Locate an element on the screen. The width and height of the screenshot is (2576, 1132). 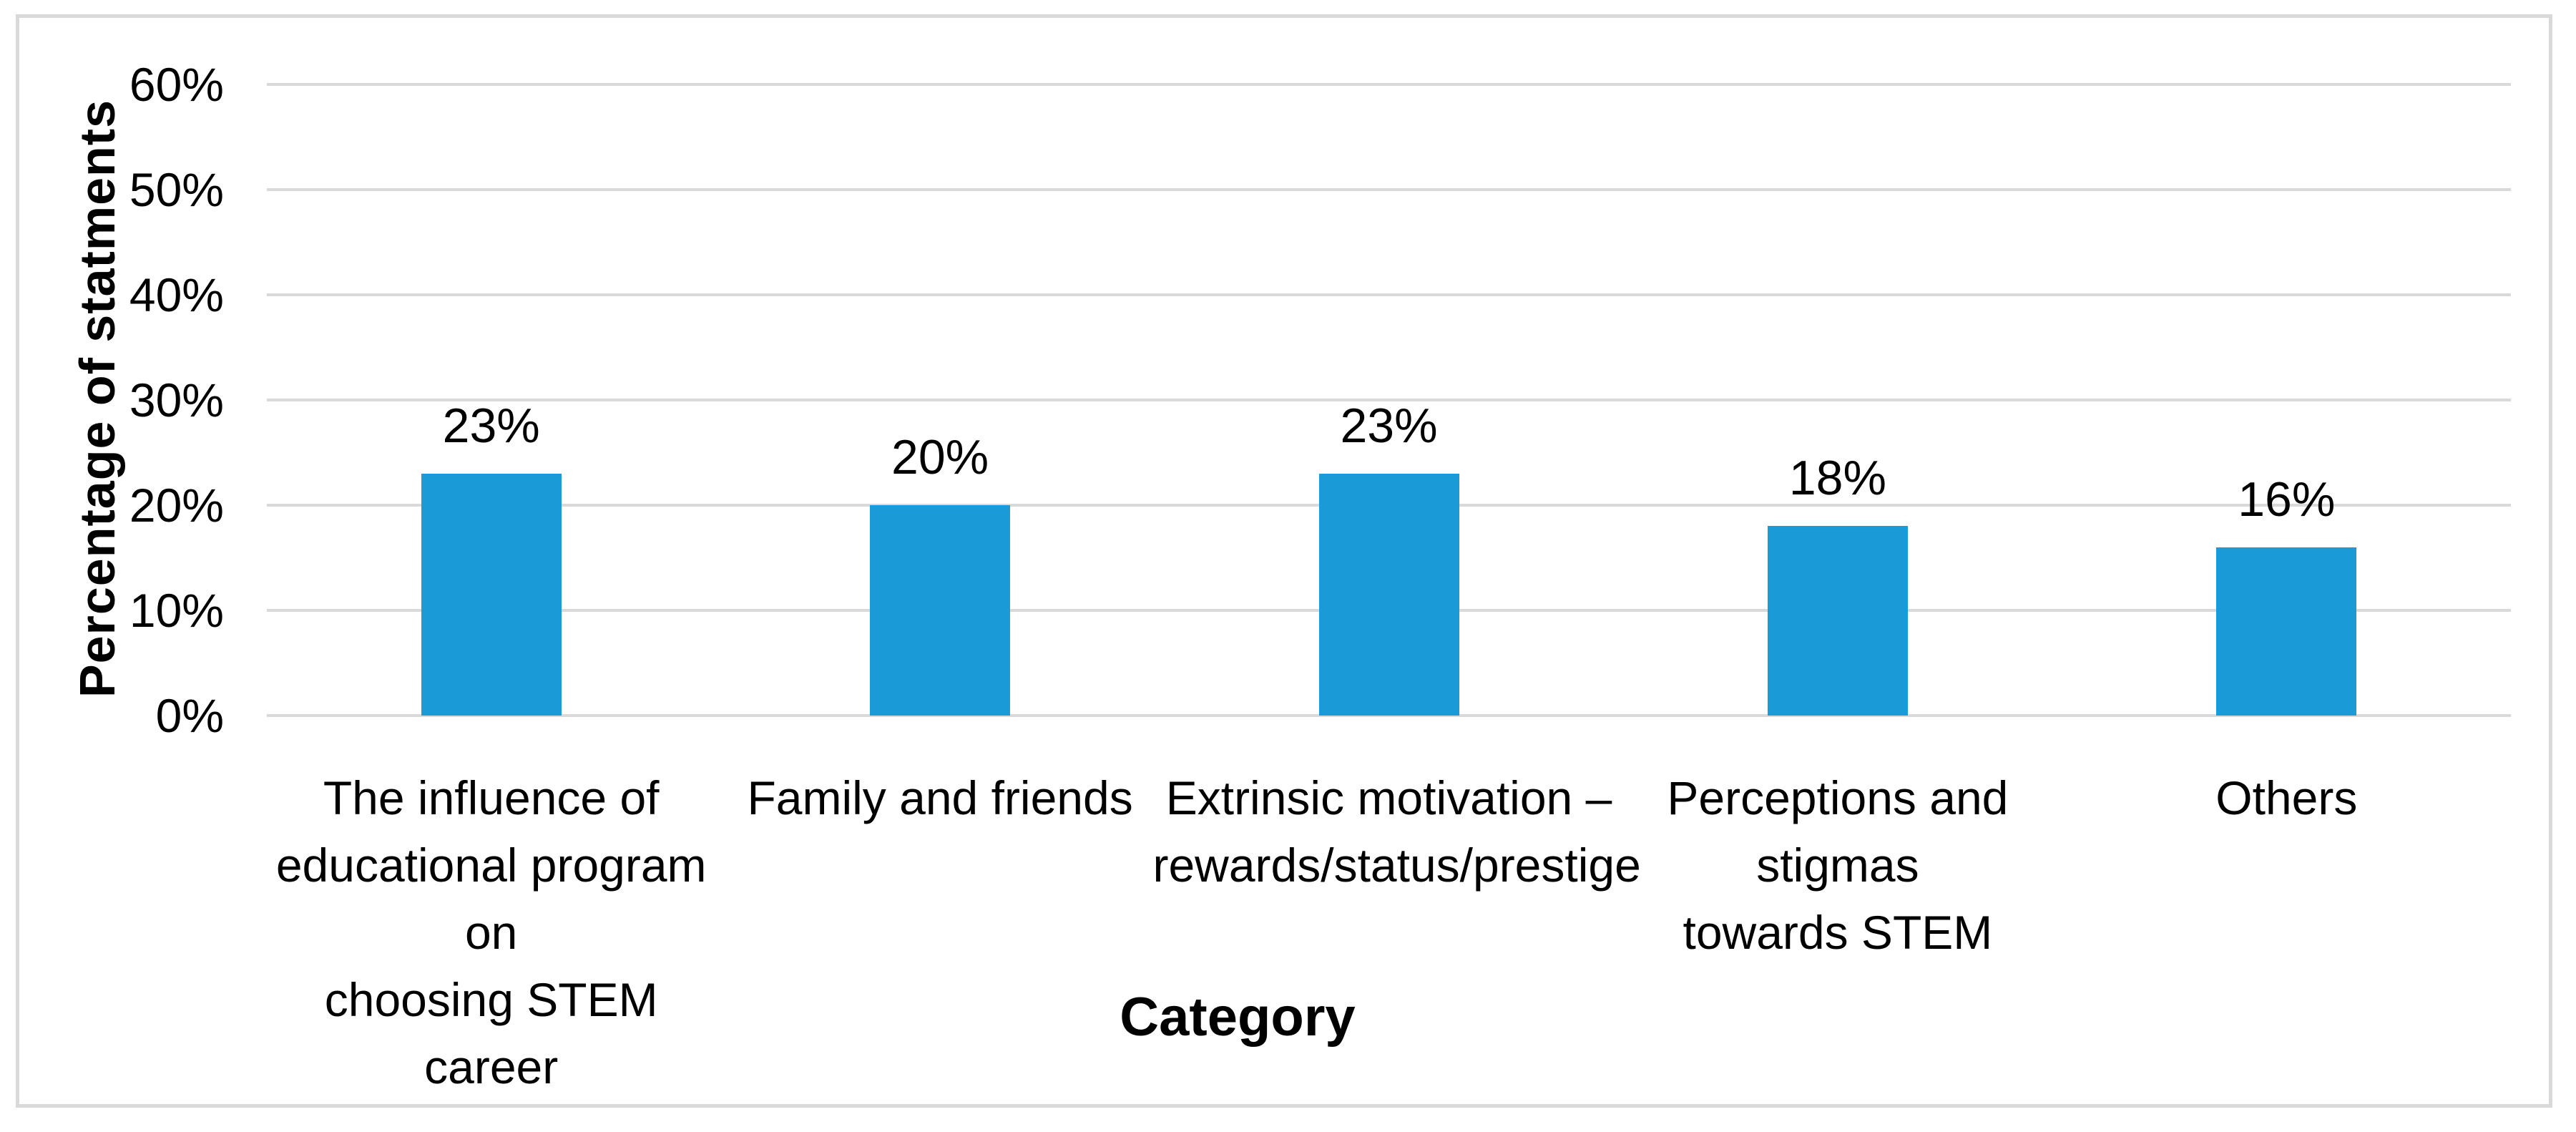
category-label-2: Family and friends is located at coordinates (940, 797).